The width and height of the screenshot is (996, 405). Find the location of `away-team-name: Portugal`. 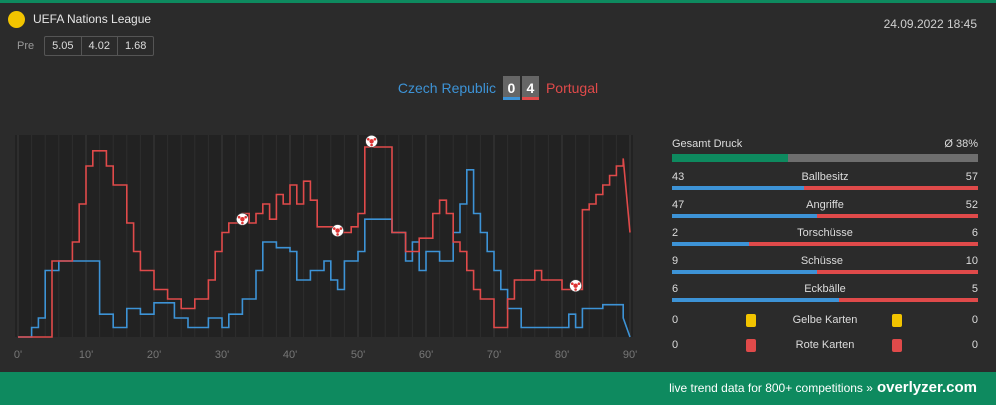

away-team-name: Portugal is located at coordinates (572, 88).